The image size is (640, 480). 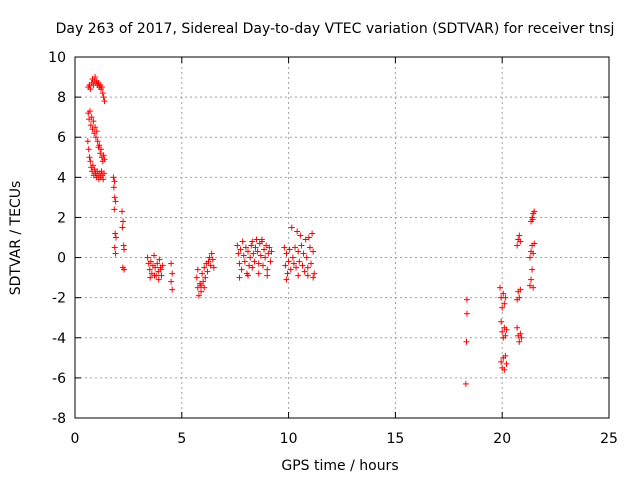 What do you see at coordinates (59, 419) in the screenshot?
I see `y-tick-label: -8` at bounding box center [59, 419].